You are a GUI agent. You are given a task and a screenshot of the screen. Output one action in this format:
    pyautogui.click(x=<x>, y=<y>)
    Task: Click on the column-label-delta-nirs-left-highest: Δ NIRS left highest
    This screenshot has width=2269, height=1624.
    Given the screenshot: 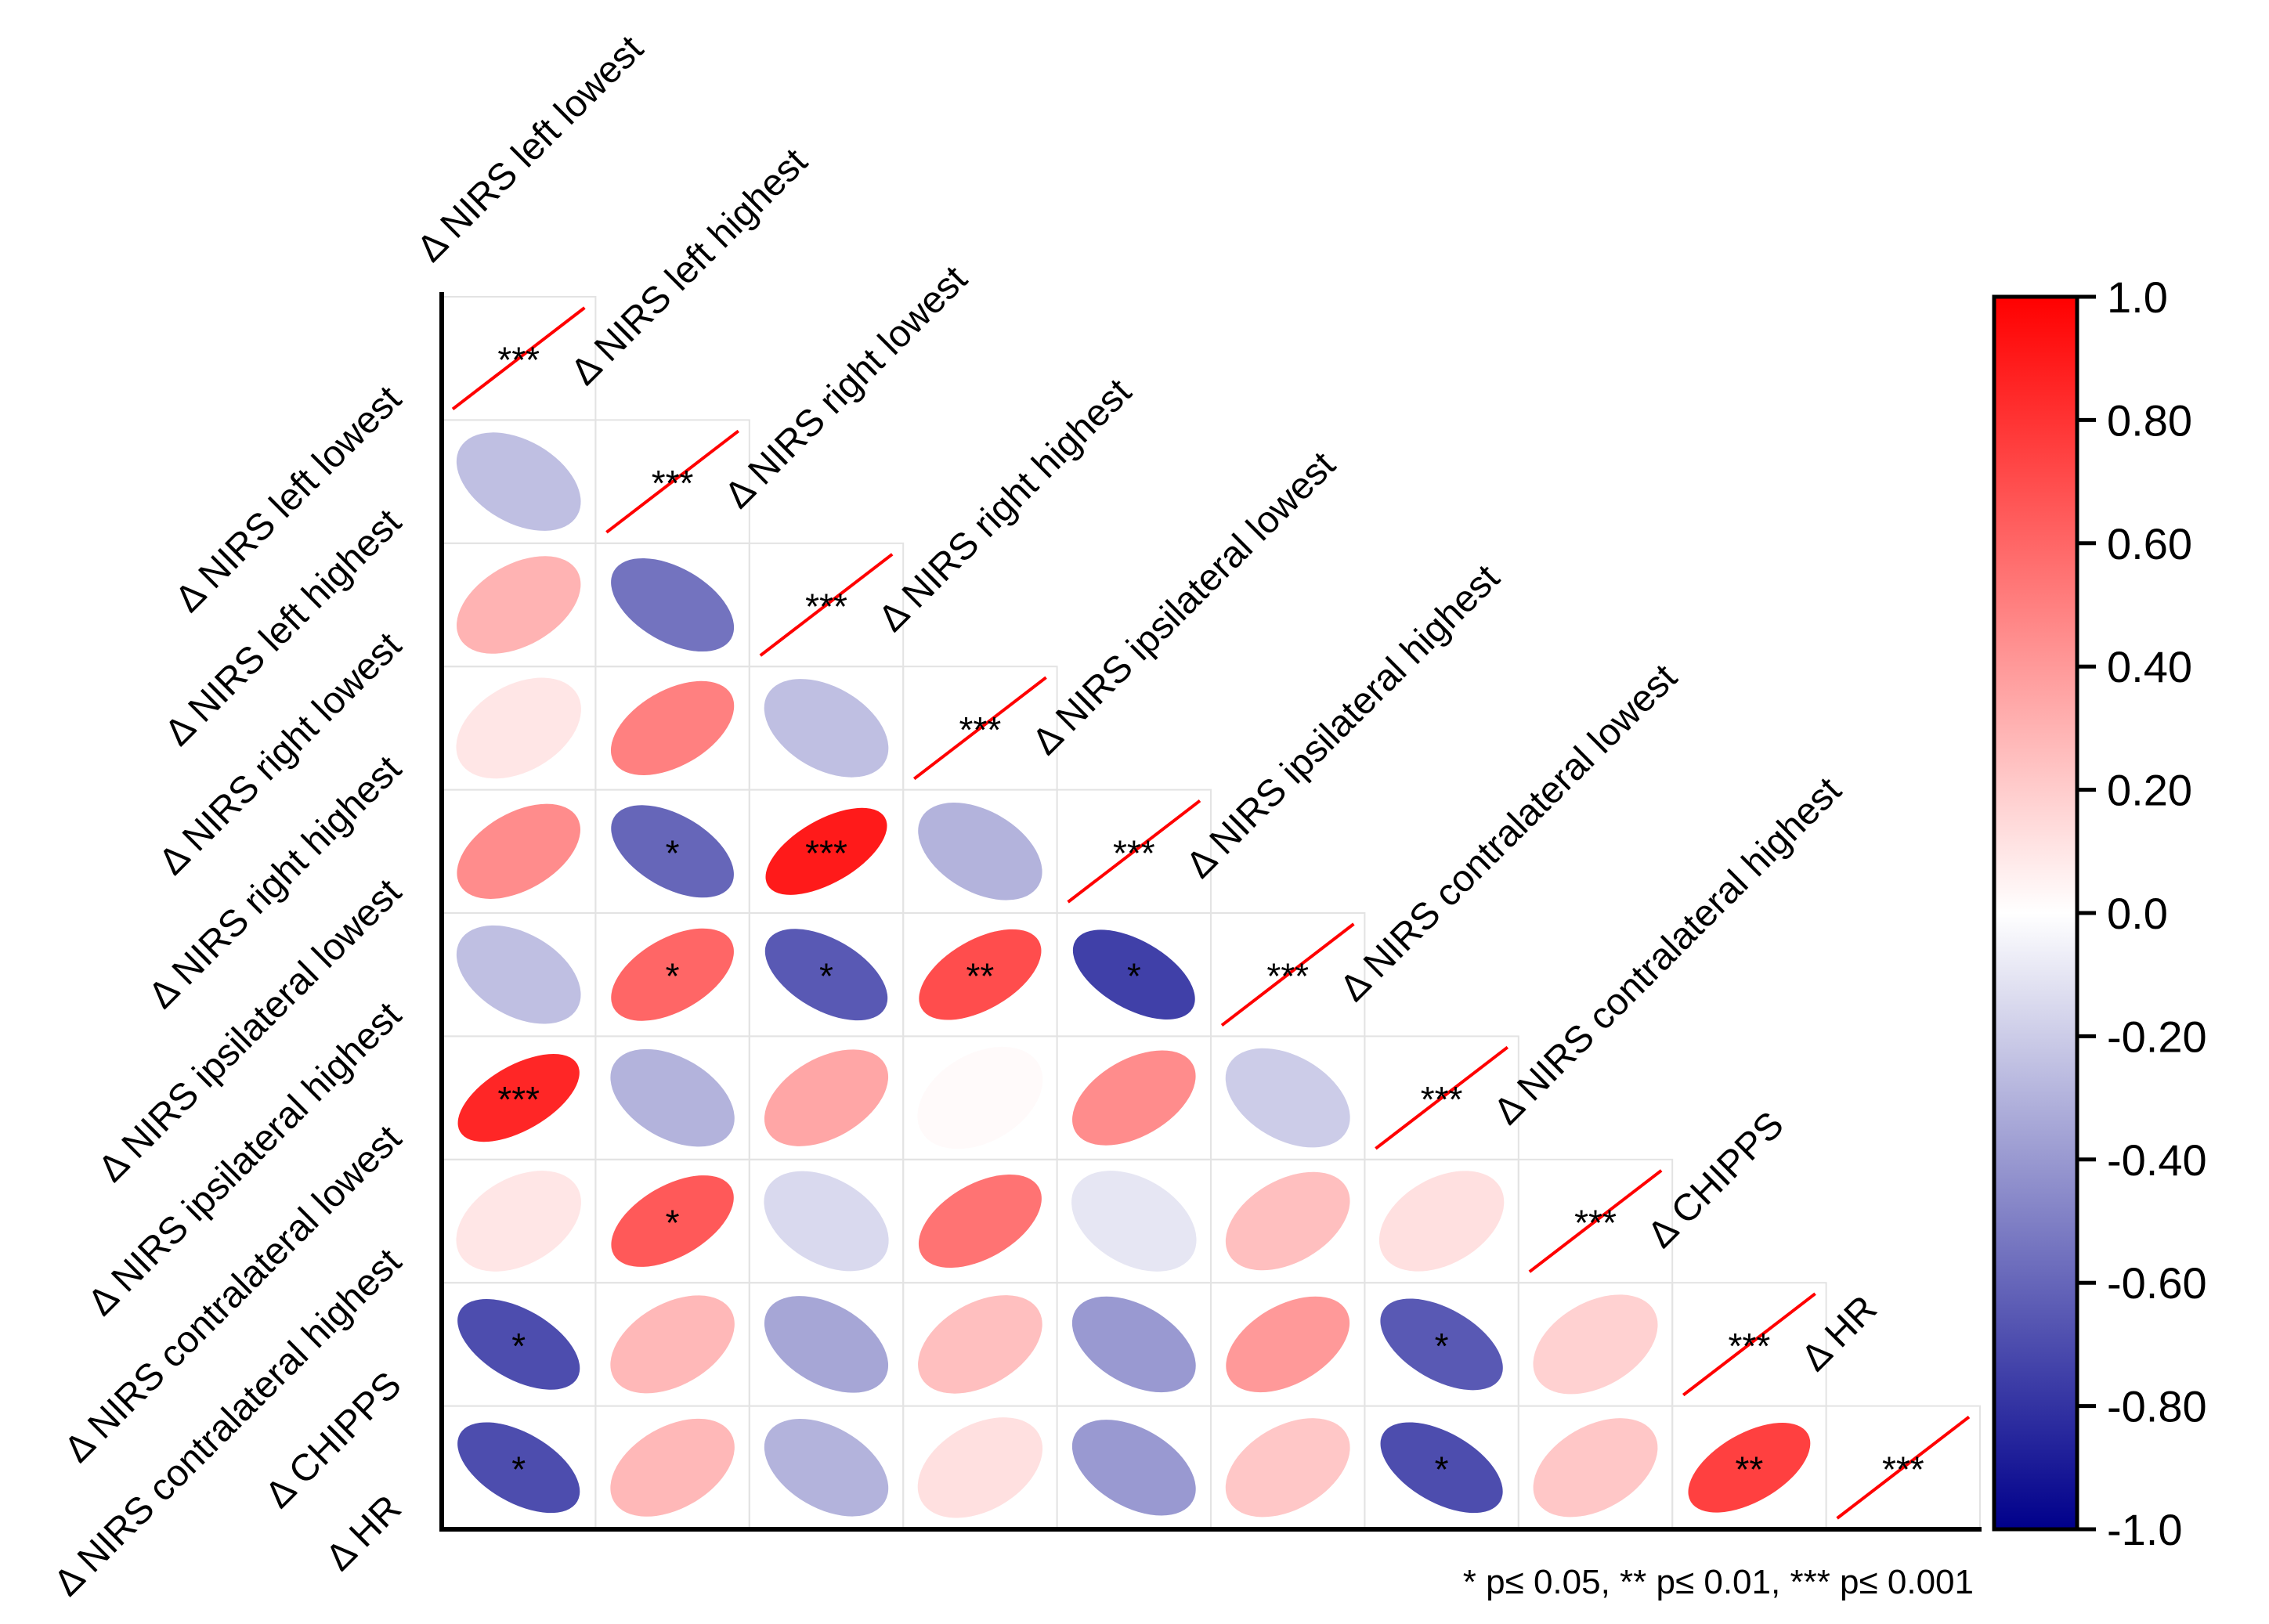 What is the action you would take?
    pyautogui.click(x=689, y=267)
    